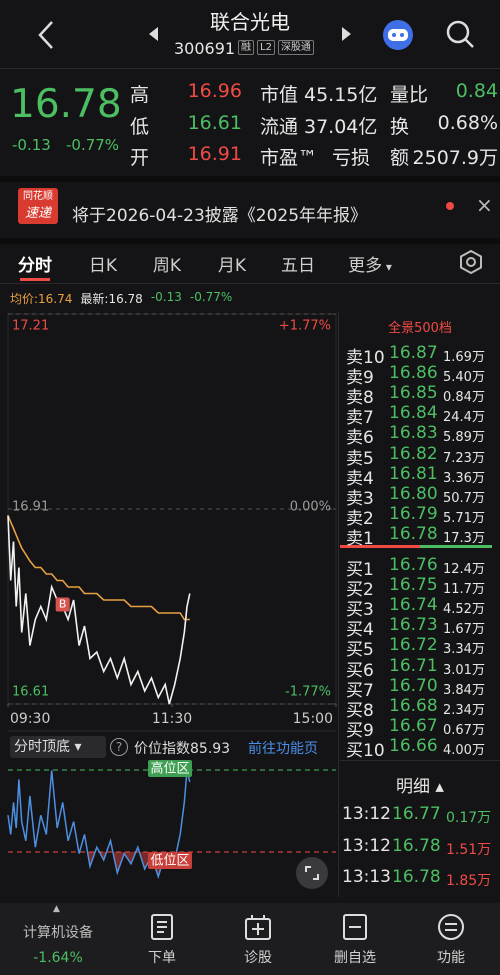  What do you see at coordinates (140, 127) in the screenshot?
I see `quote-label: 低` at bounding box center [140, 127].